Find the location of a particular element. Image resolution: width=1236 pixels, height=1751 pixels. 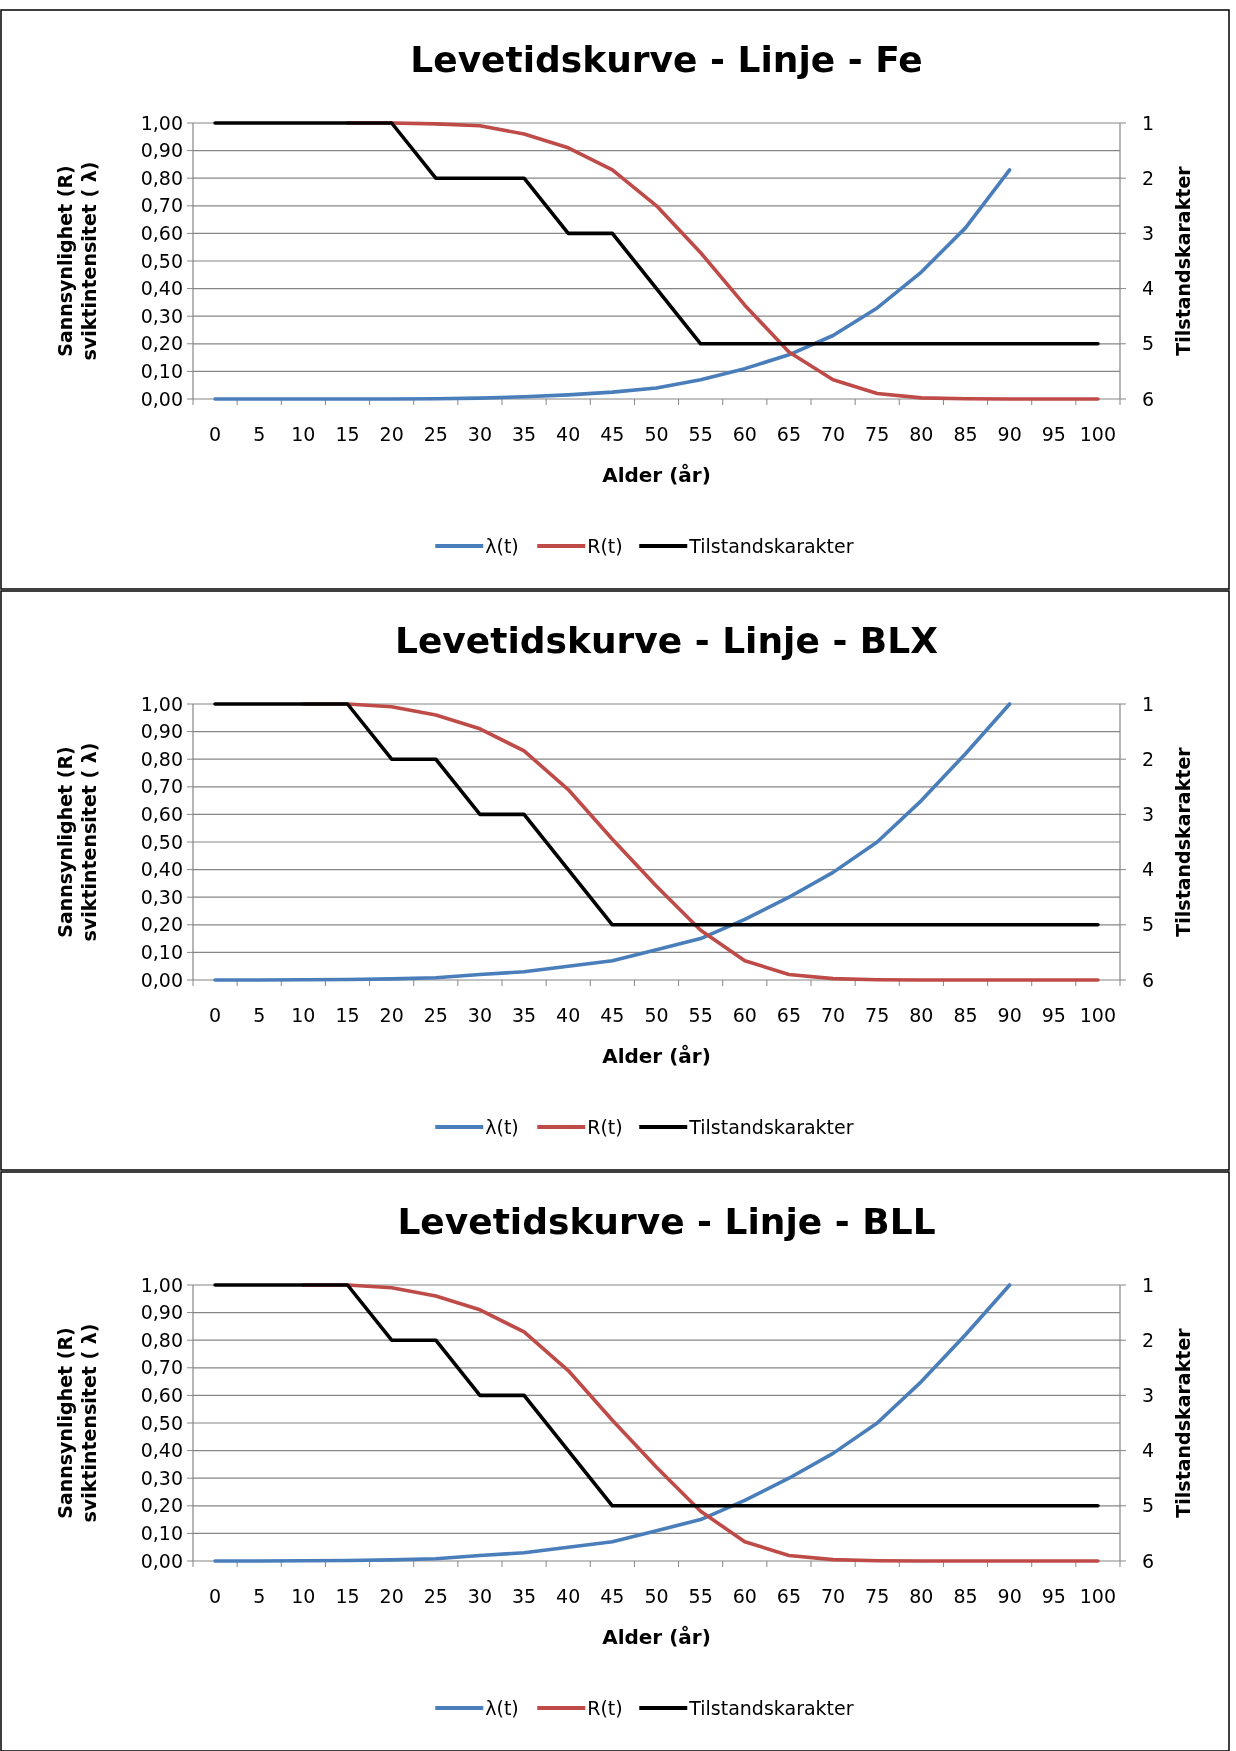

chart-title: Levetidskurve - Linje - BLX is located at coordinates (666, 640).